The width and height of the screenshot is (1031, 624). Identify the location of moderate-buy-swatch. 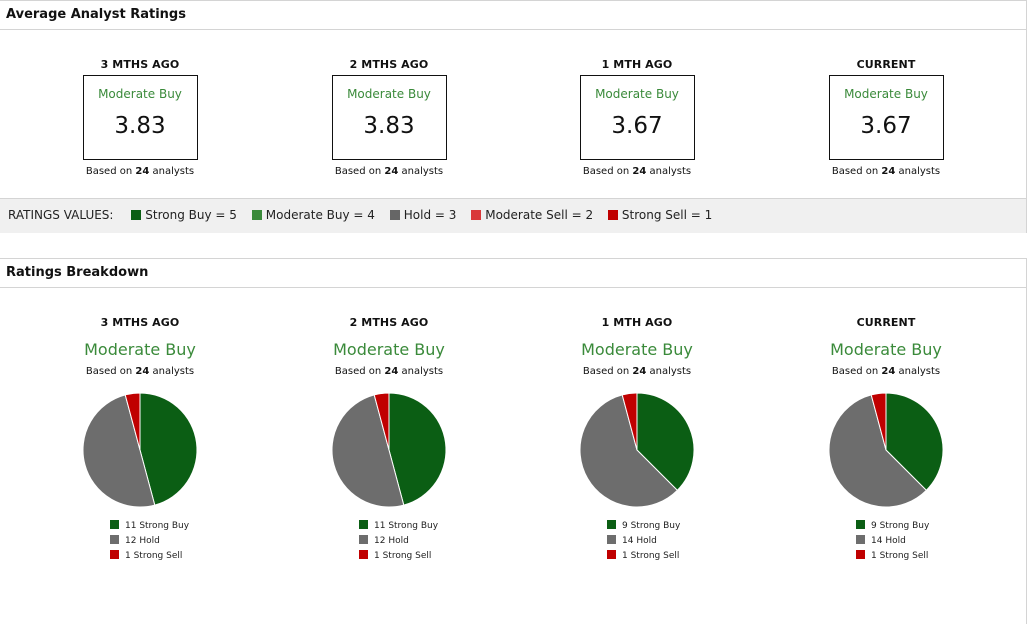
(256, 215).